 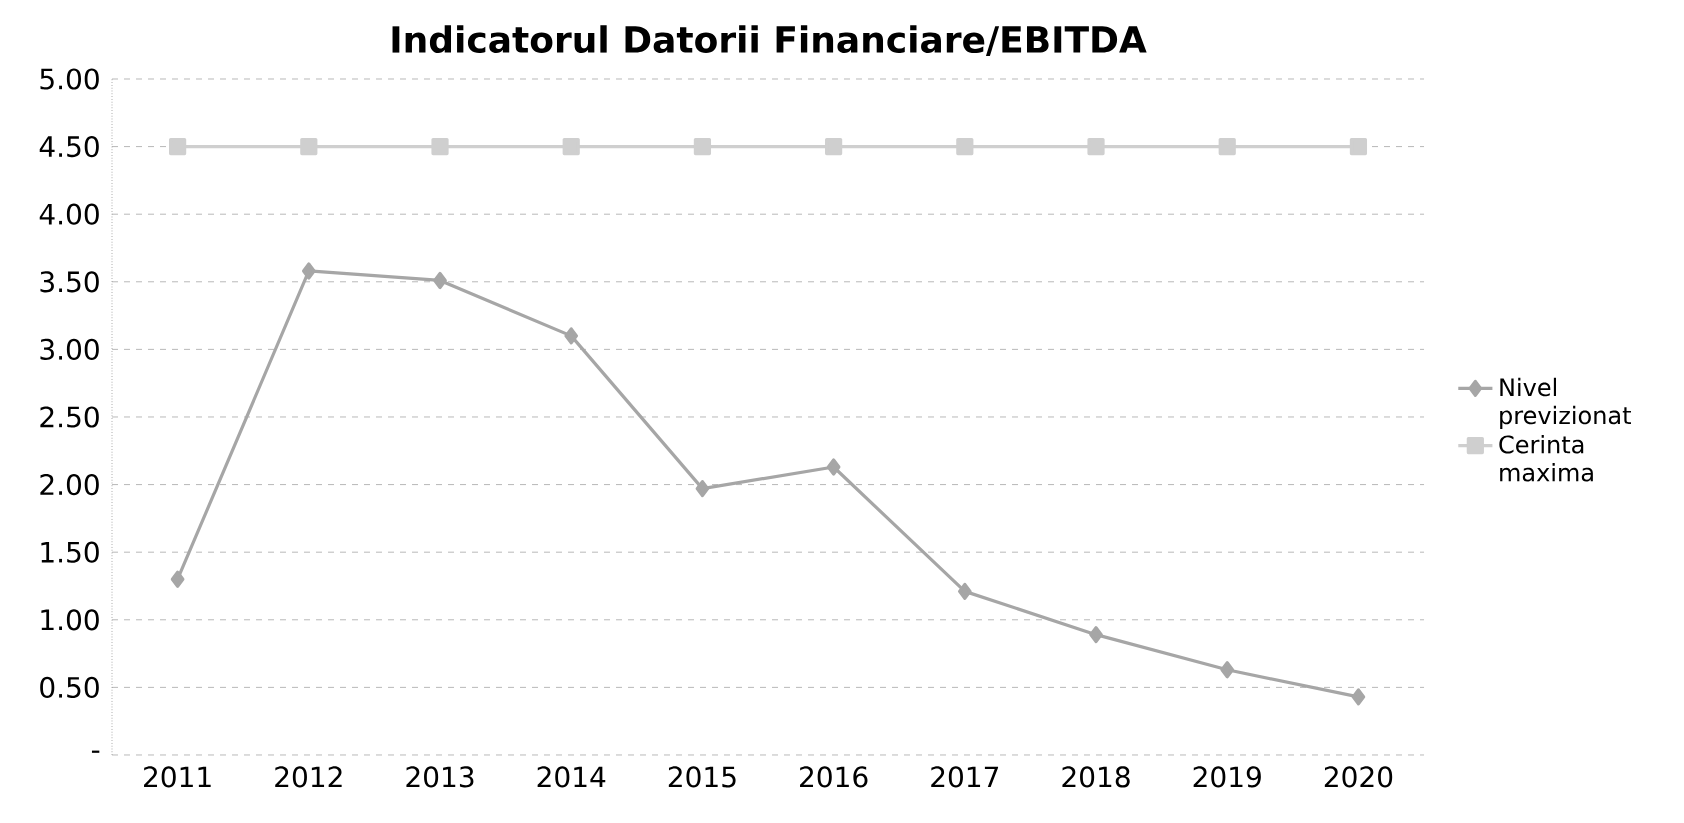 What do you see at coordinates (308, 777) in the screenshot?
I see `x-tick-label: 2012` at bounding box center [308, 777].